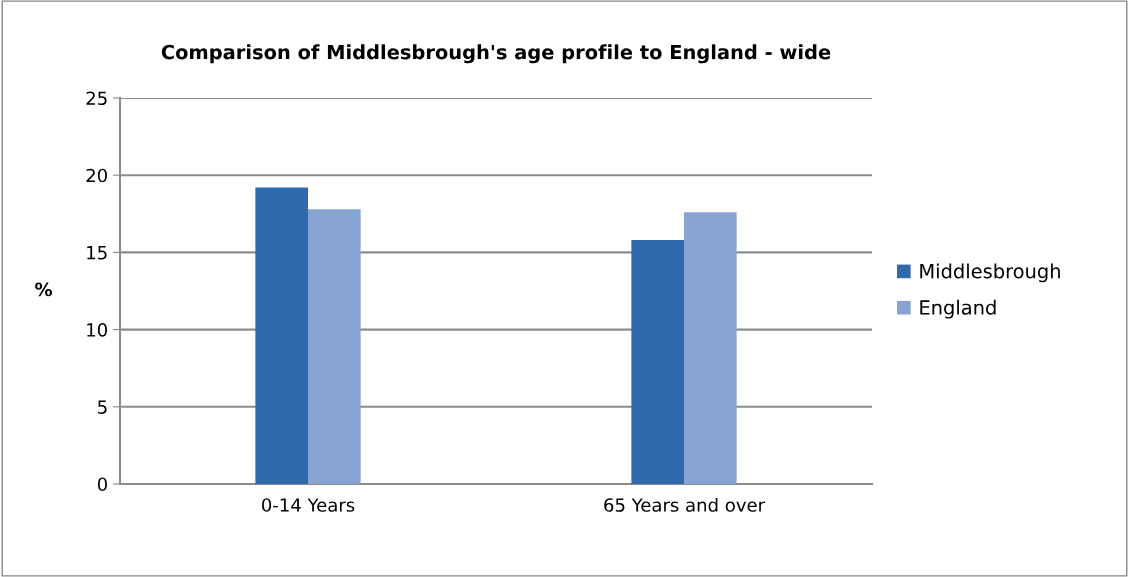  I want to click on y-tick-label: 5, so click(102, 407).